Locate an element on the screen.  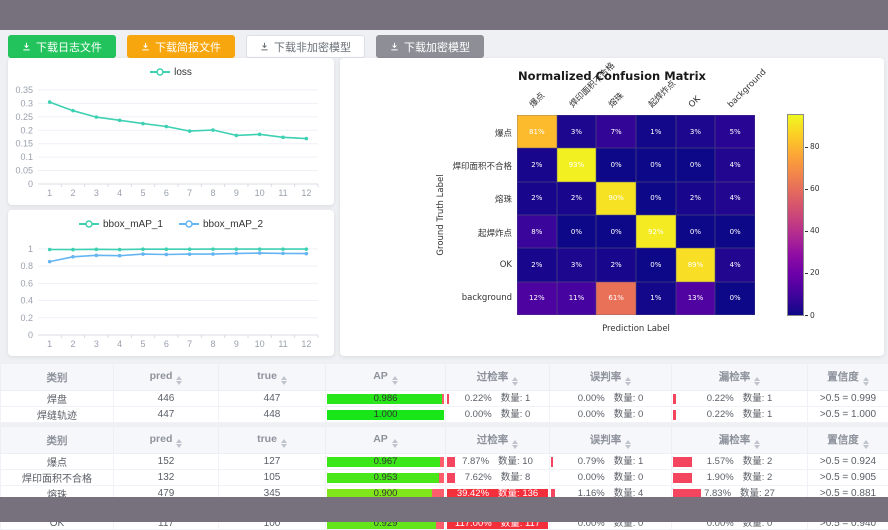
download-log-button: 下载日志文件 is located at coordinates (62, 46).